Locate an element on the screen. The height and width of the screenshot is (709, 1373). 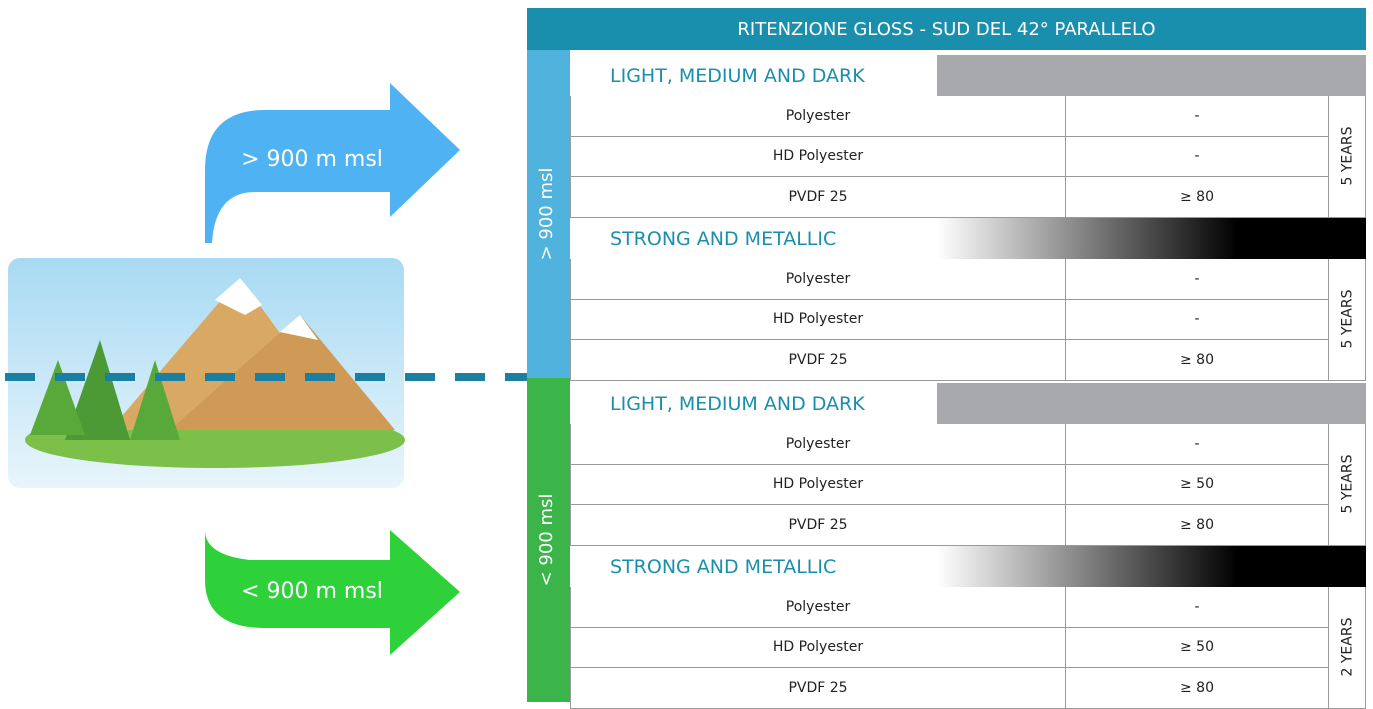
arrow-label: < 900 m msl is located at coordinates (312, 591).